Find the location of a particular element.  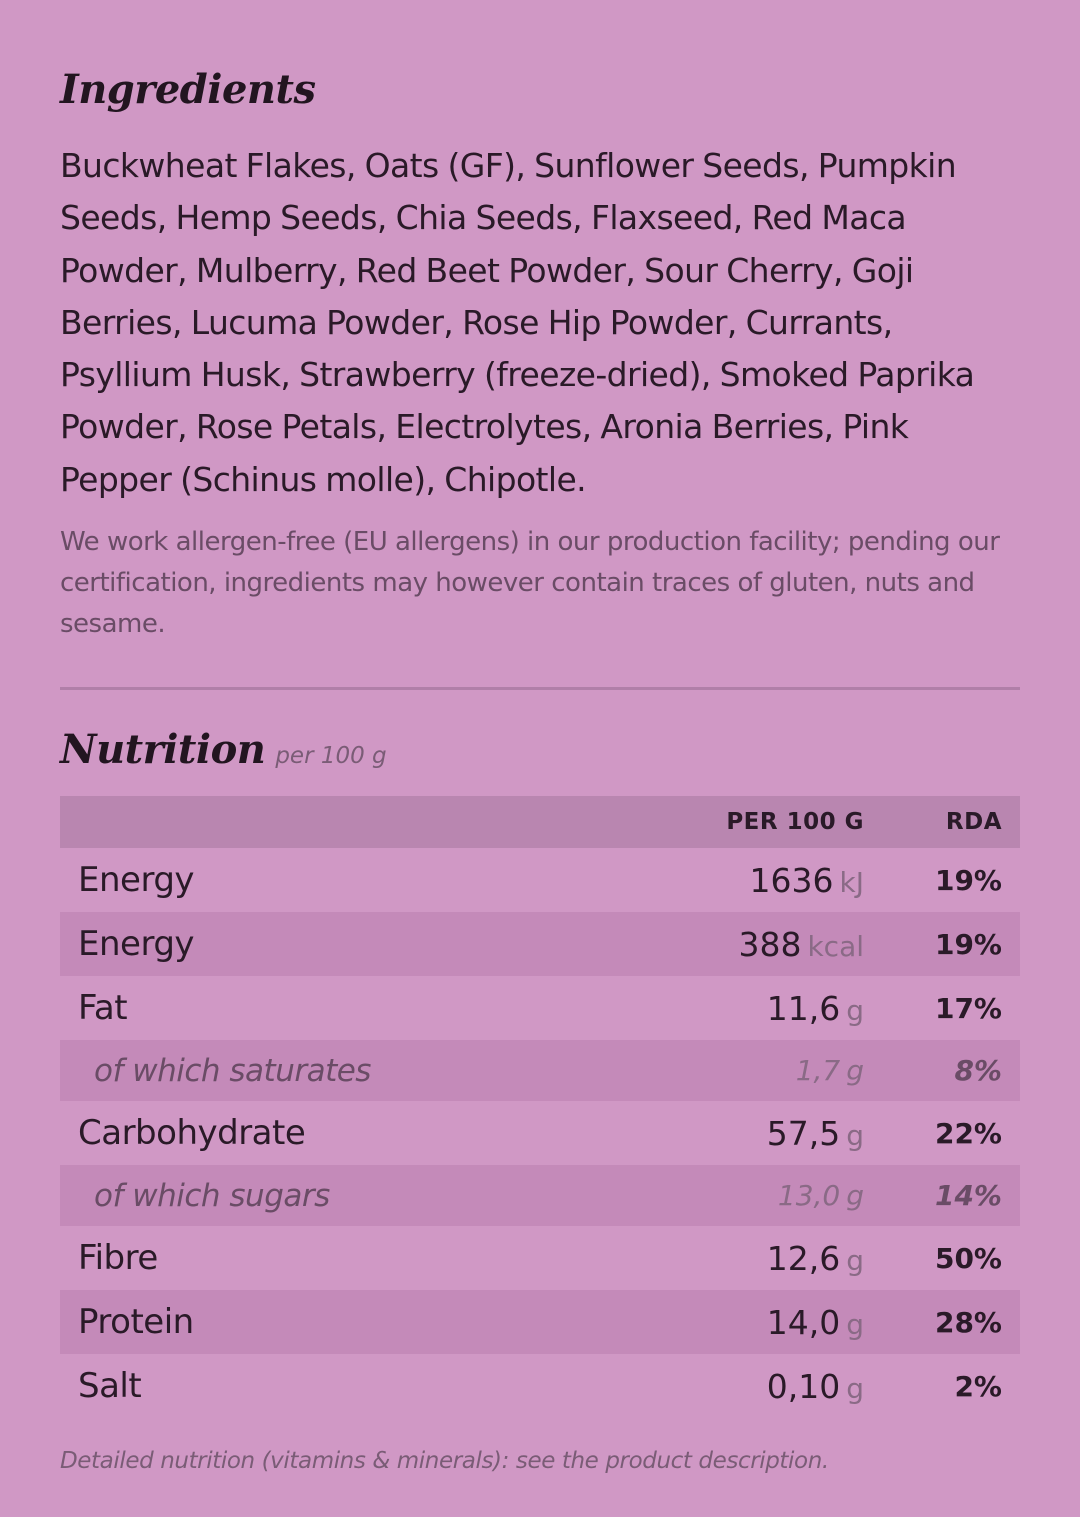

nutrient-rda: 22% is located at coordinates (968, 1133).